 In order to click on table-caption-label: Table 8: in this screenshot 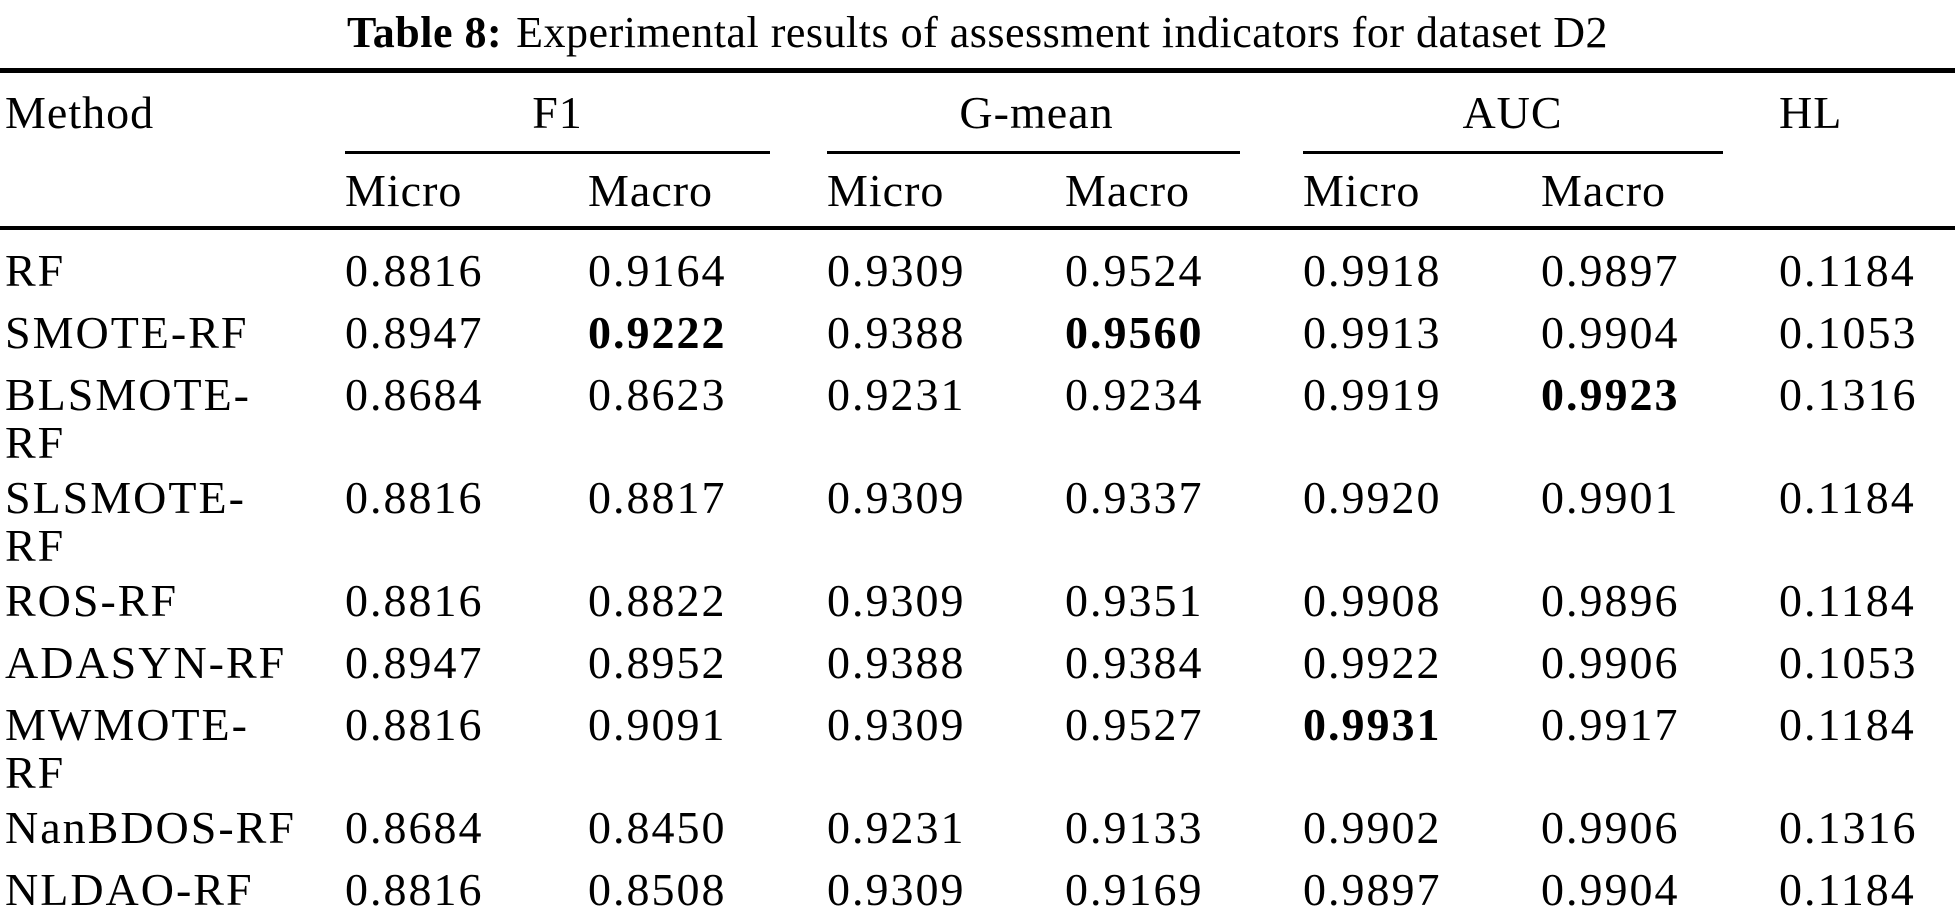, I will do `click(424, 32)`.